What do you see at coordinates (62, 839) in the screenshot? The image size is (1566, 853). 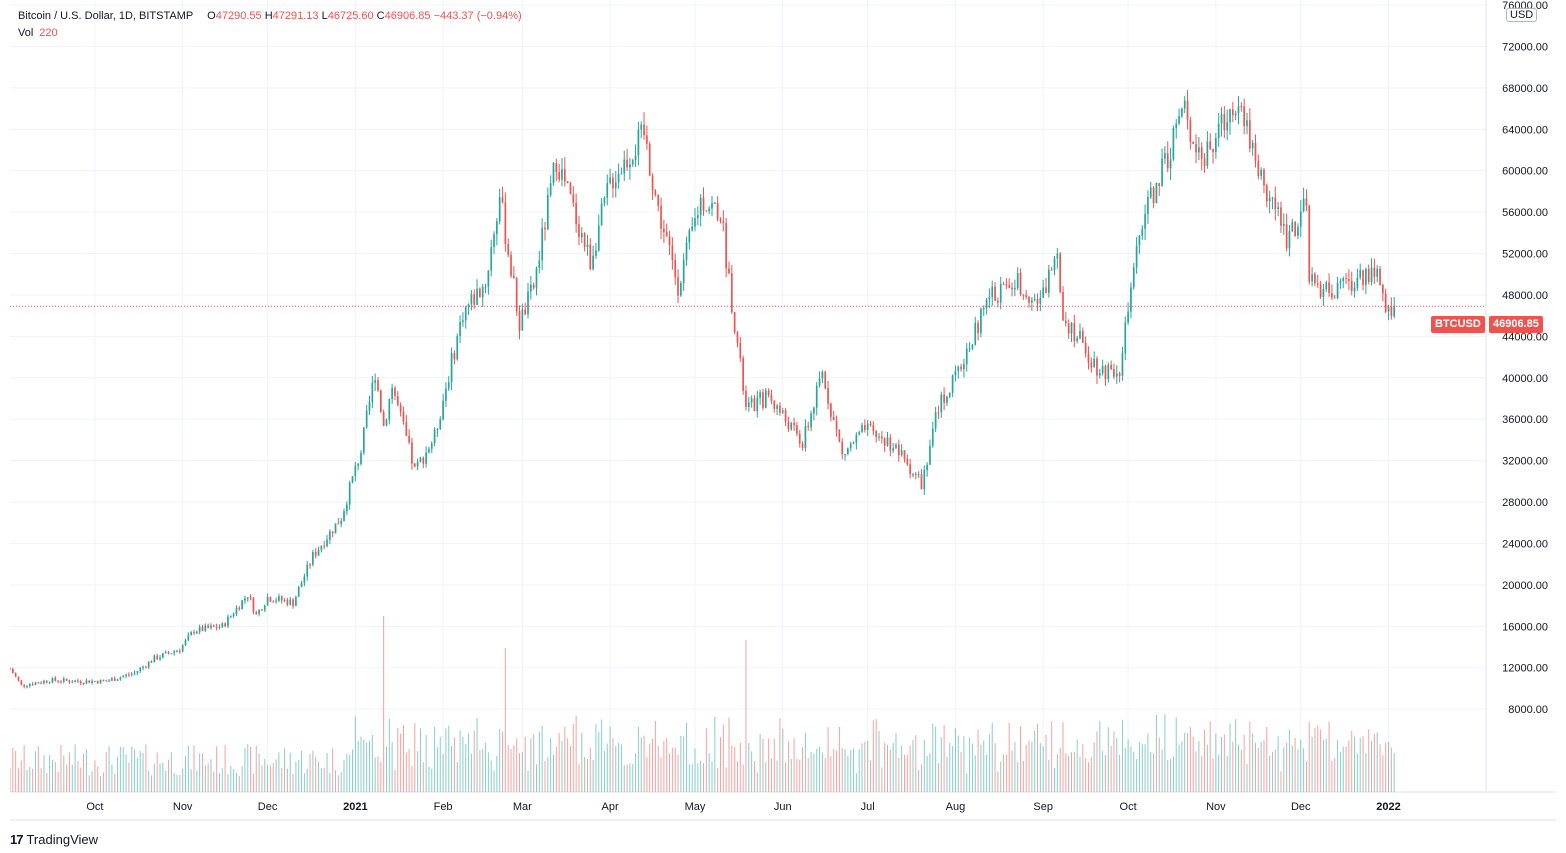 I see `brand-name: TradingView` at bounding box center [62, 839].